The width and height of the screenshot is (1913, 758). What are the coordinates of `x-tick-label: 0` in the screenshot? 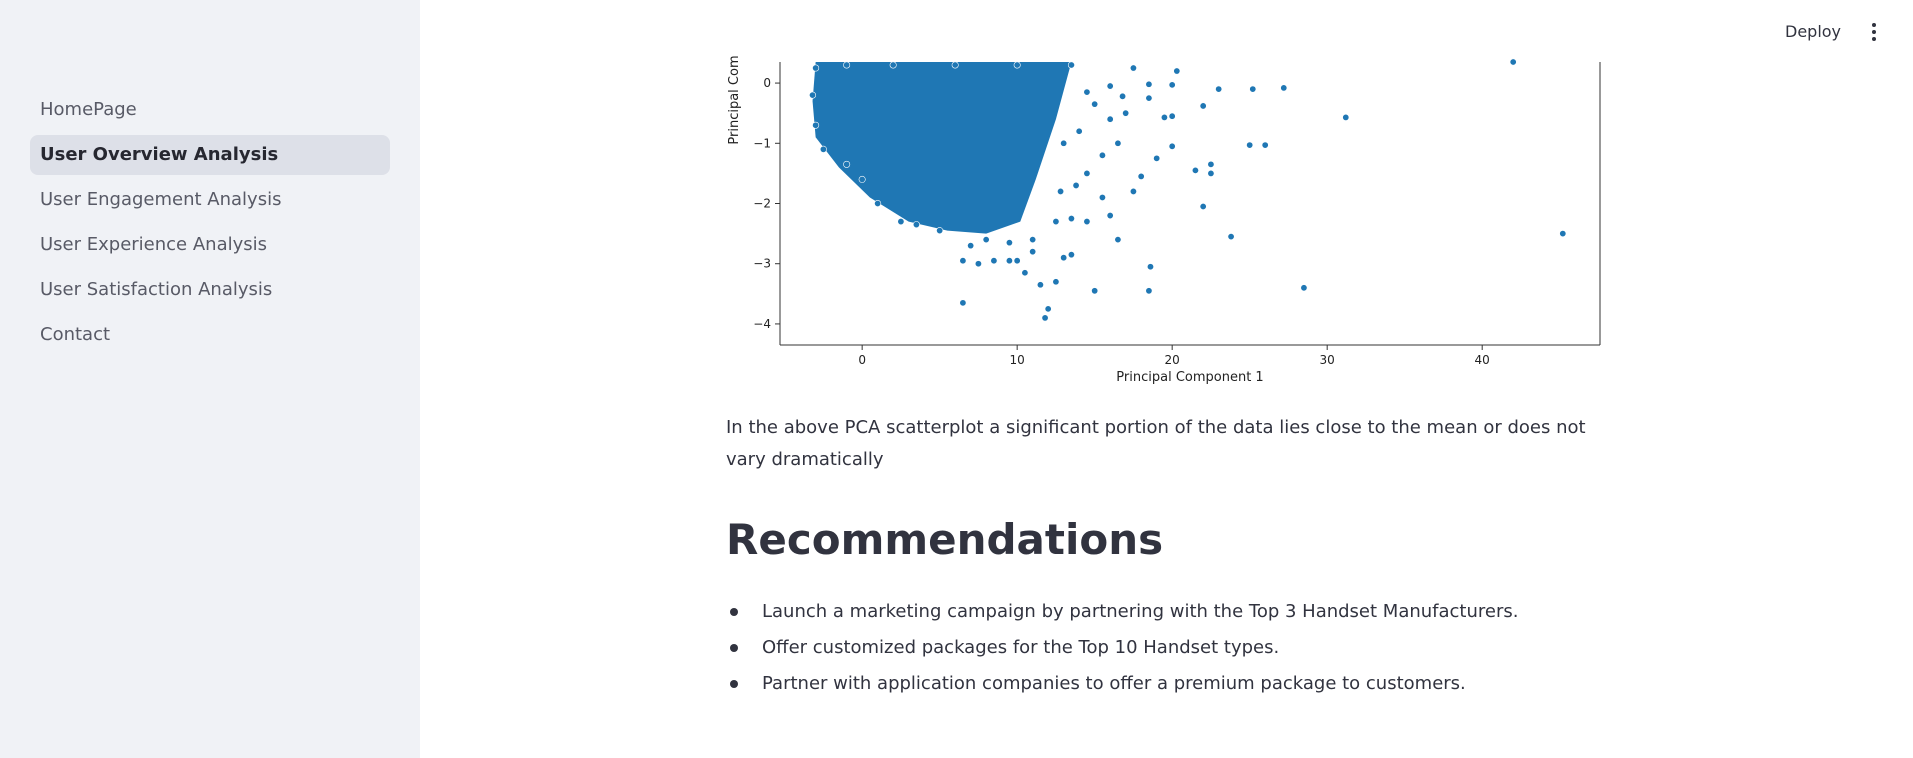 It's located at (862, 360).